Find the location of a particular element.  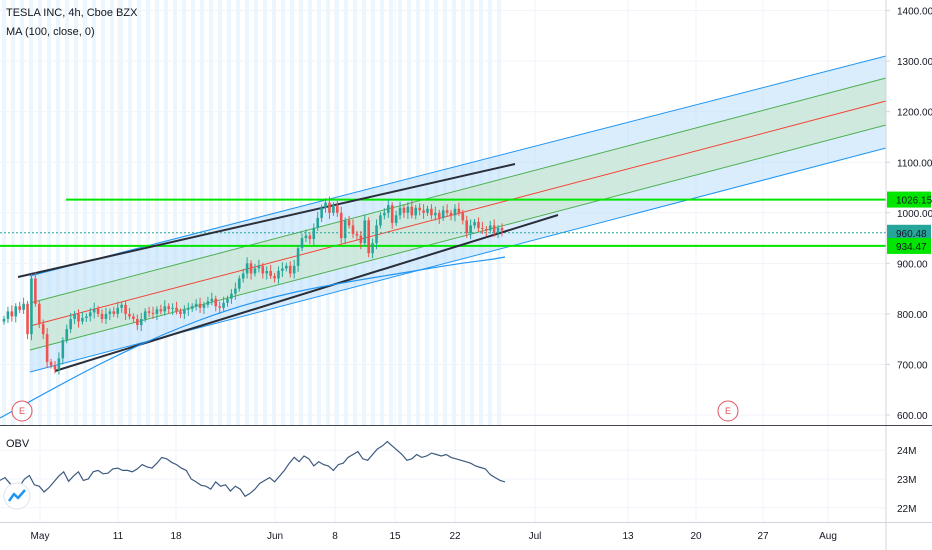

y-tick-label: 600.00 is located at coordinates (912, 416).